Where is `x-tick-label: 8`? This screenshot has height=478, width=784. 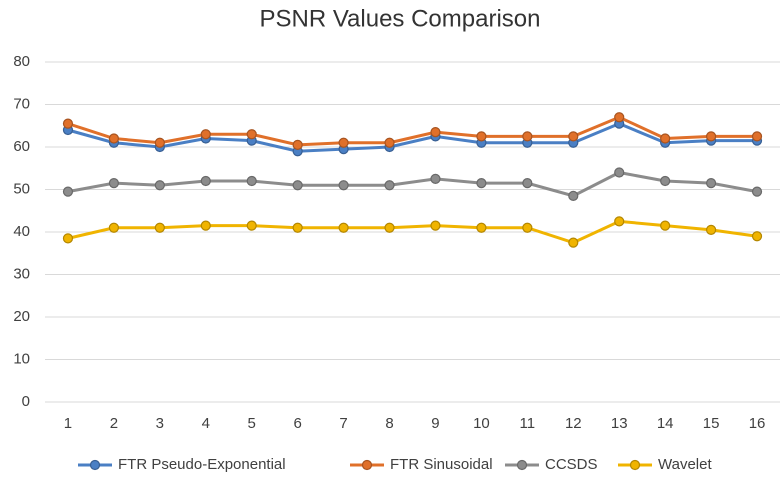 x-tick-label: 8 is located at coordinates (389, 423).